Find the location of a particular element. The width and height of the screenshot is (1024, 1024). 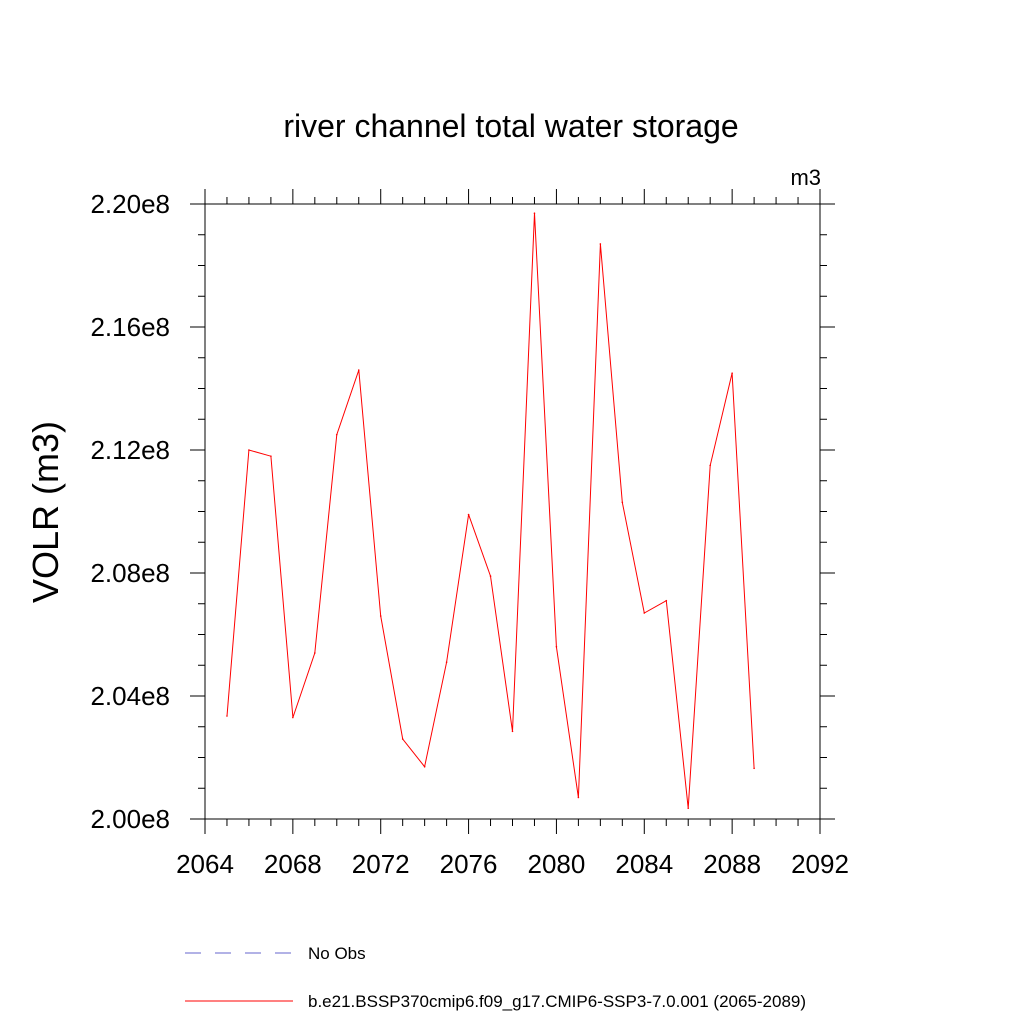

x-tick-label: 2084 is located at coordinates (644, 864).